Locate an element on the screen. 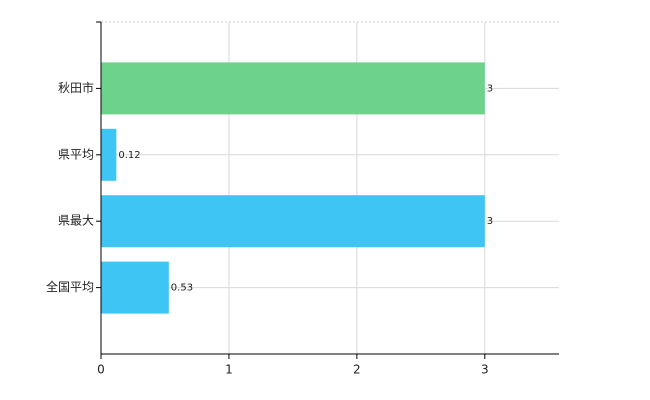 This screenshot has height=400, width=650. y-tick-label: 県最大 is located at coordinates (76, 221).